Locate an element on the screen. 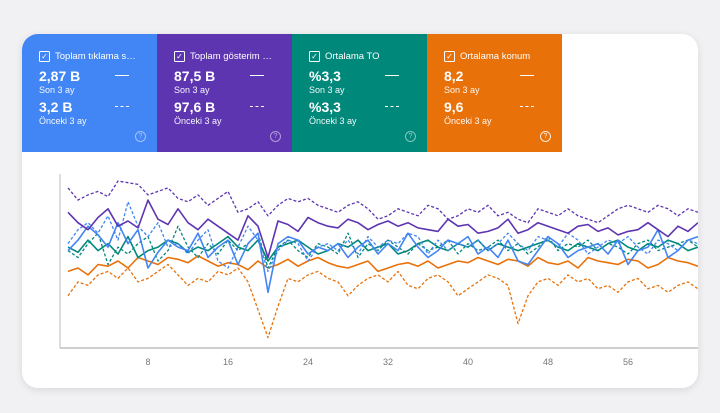 The width and height of the screenshot is (720, 413). metric-header: ✓ Ortalama TO is located at coordinates (363, 56).